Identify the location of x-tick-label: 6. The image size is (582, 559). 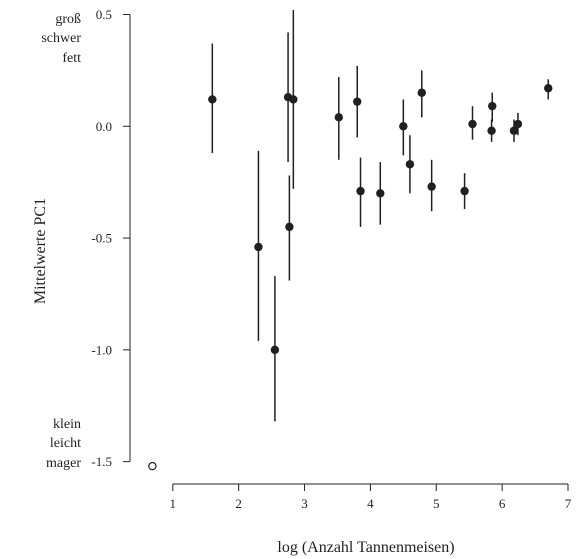
(502, 503).